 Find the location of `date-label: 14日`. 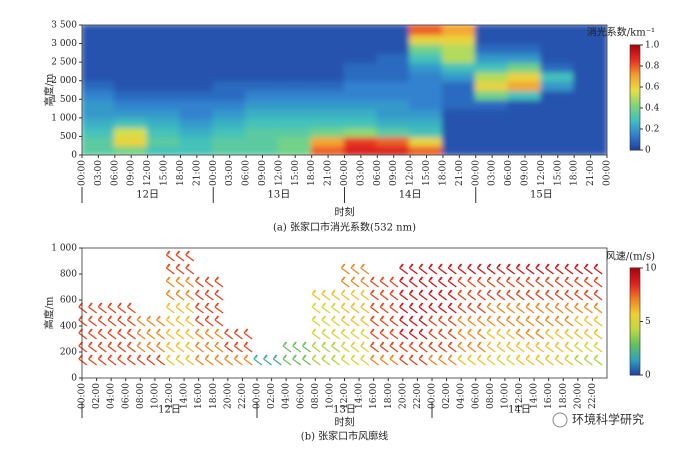

date-label: 14日 is located at coordinates (519, 410).